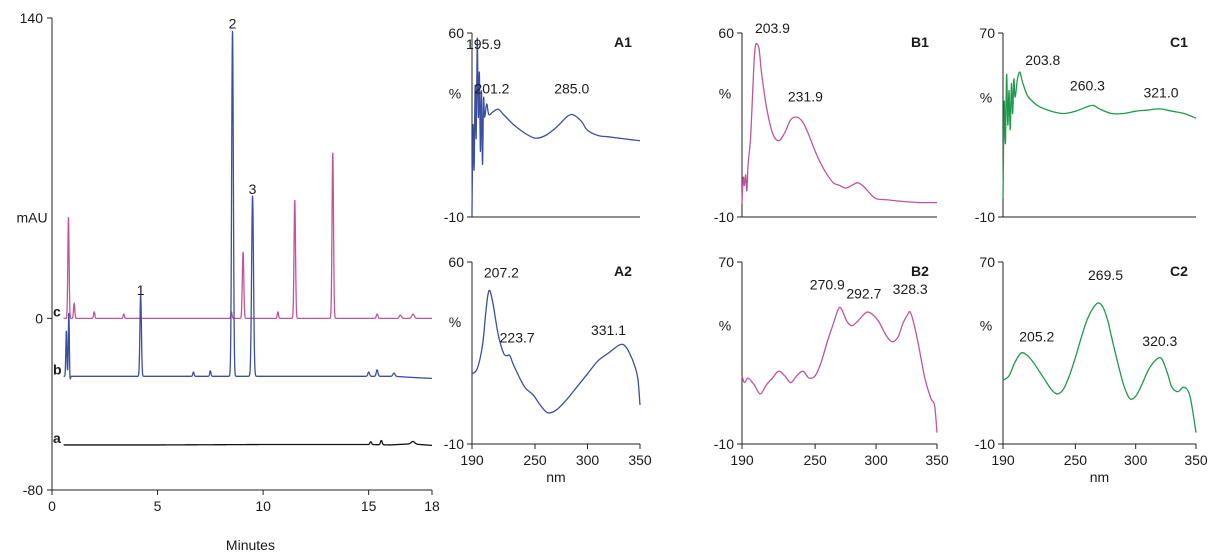  What do you see at coordinates (1087, 86) in the screenshot?
I see `spectrum-peak-label: 260.3` at bounding box center [1087, 86].